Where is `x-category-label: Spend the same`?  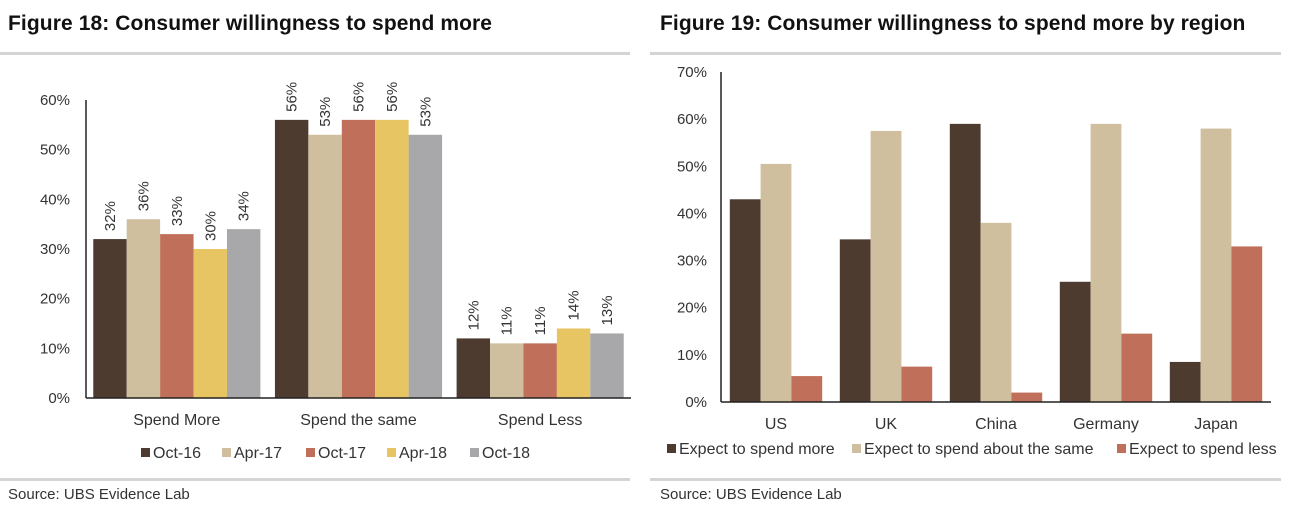 x-category-label: Spend the same is located at coordinates (358, 420).